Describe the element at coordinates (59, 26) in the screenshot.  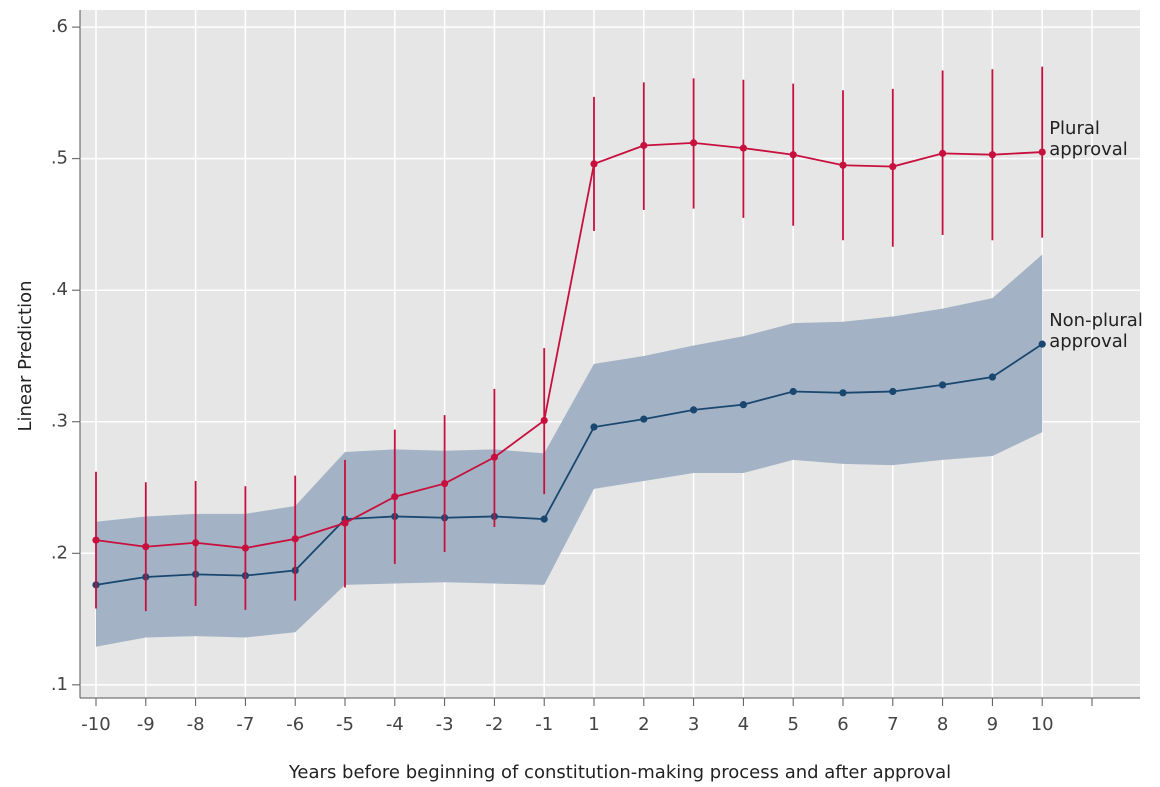
I see `y-tick-label: .6` at that location.